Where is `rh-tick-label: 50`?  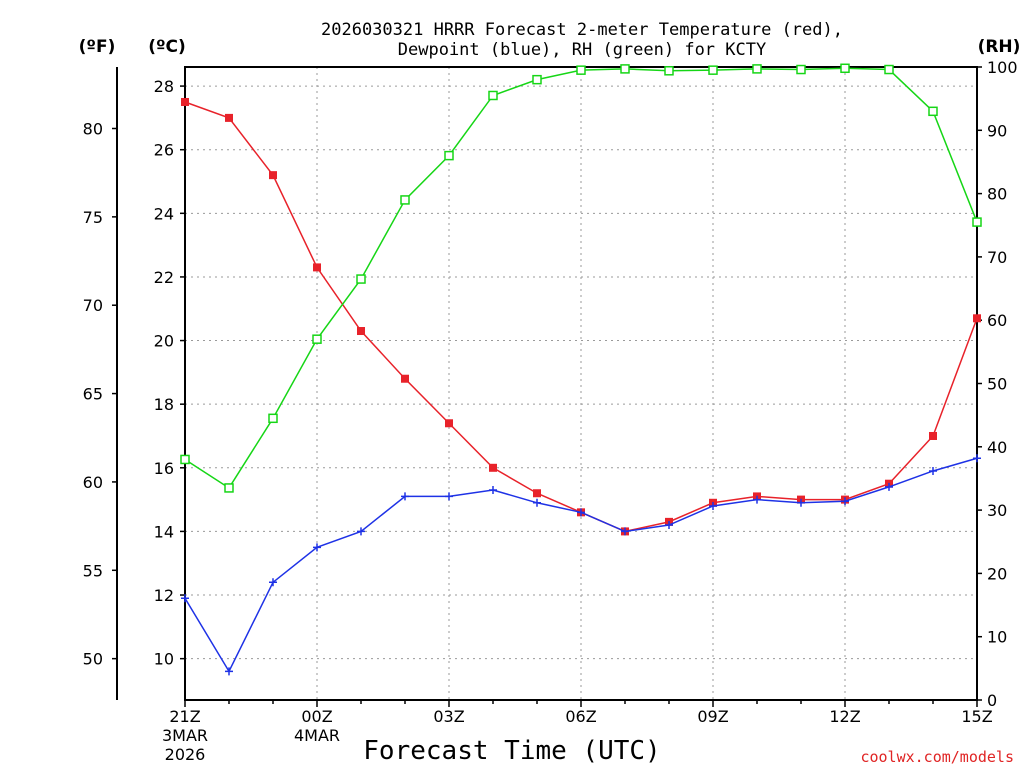 rh-tick-label: 50 is located at coordinates (997, 384).